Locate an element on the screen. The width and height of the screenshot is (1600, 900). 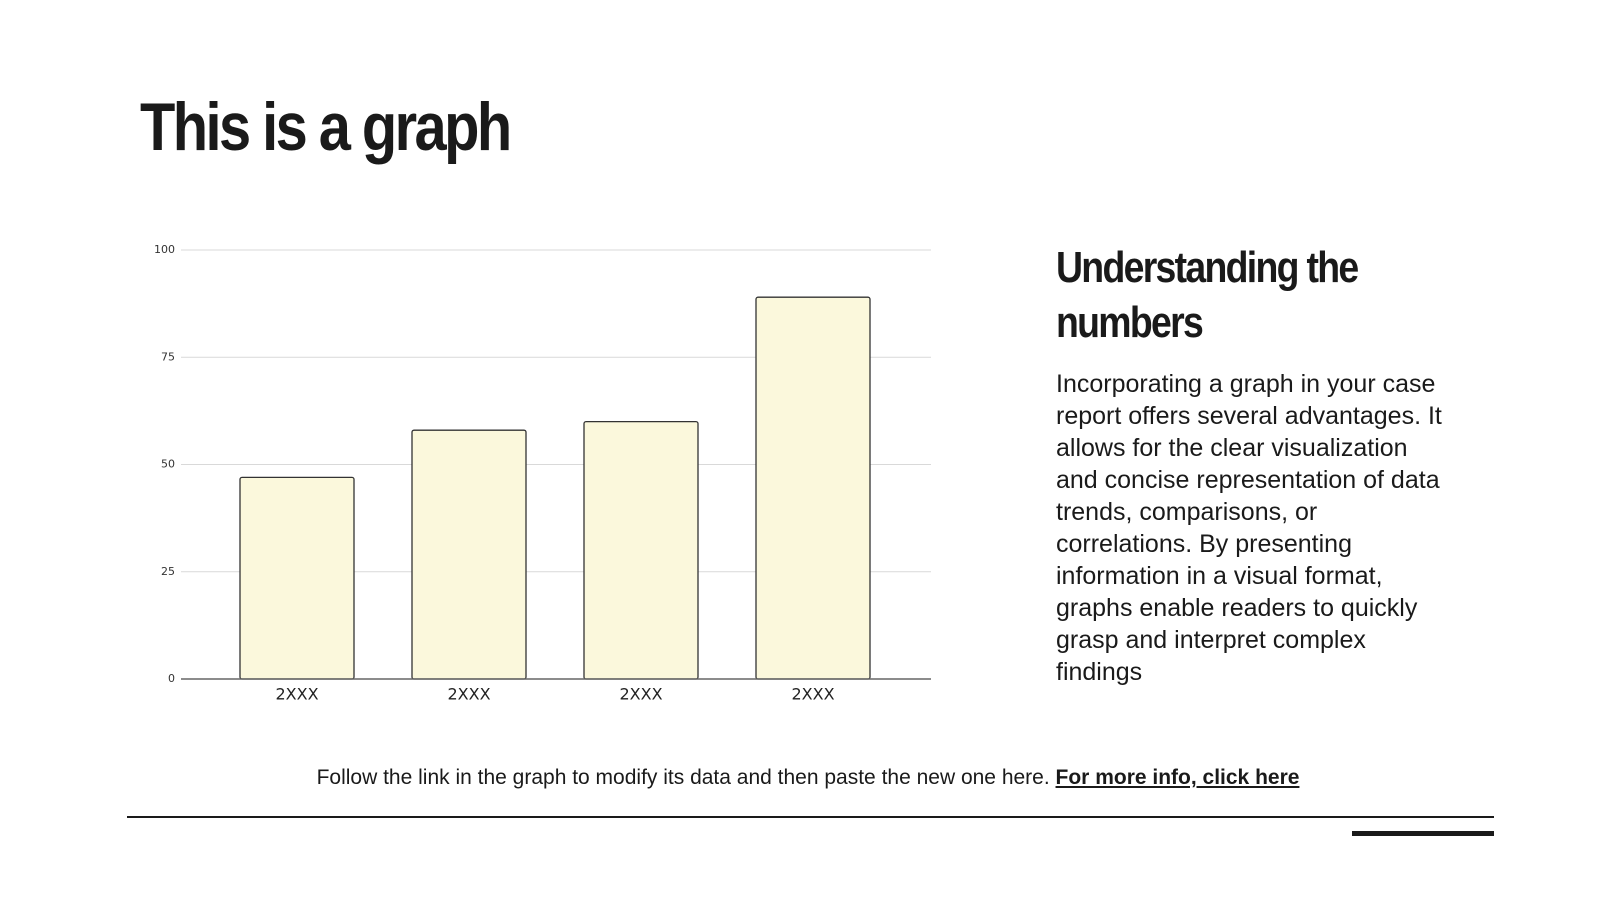
slide-title: This is a graph is located at coordinates (326, 127).